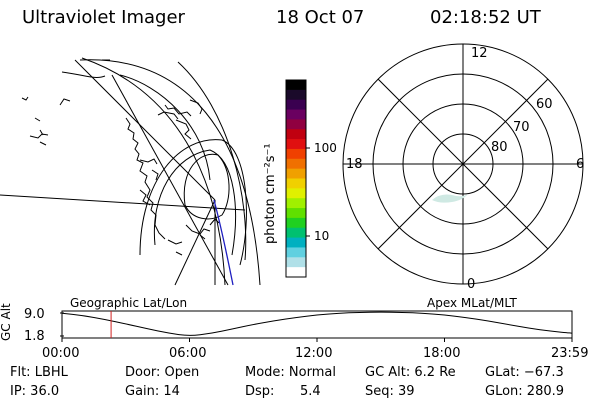 This screenshot has height=400, width=600. I want to click on colorbar-units: photon cm⁻²s⁻¹, so click(270, 193).